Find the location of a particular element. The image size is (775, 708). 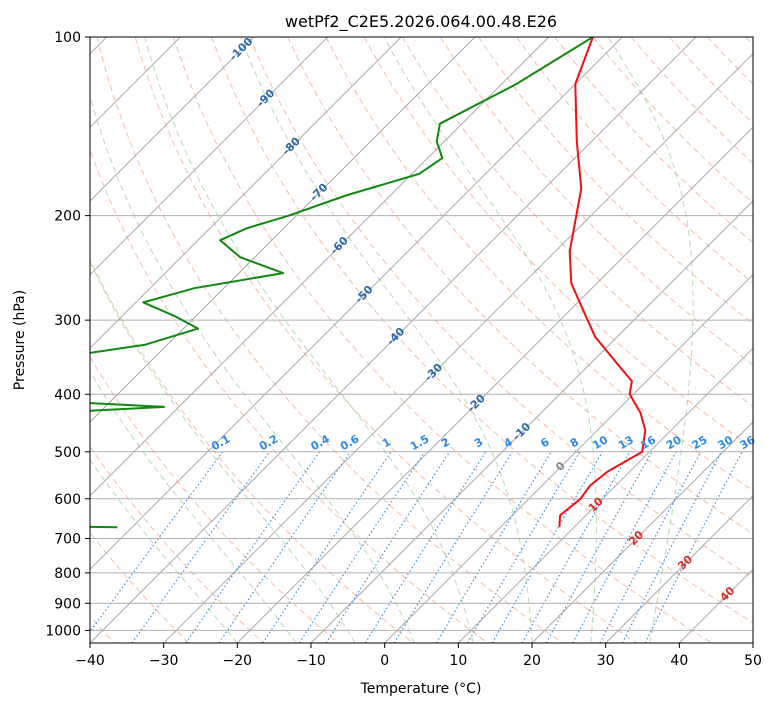

x-tick-label: 0 is located at coordinates (384, 661).